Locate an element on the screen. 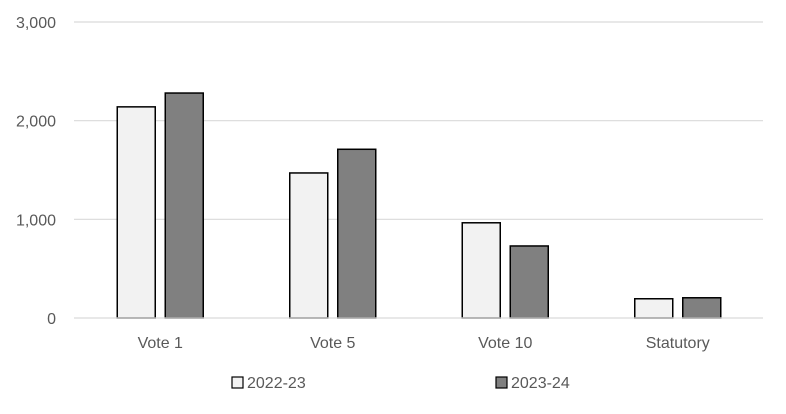  y-axis: 0 1,000 2,000 3,000 is located at coordinates (36, 171).